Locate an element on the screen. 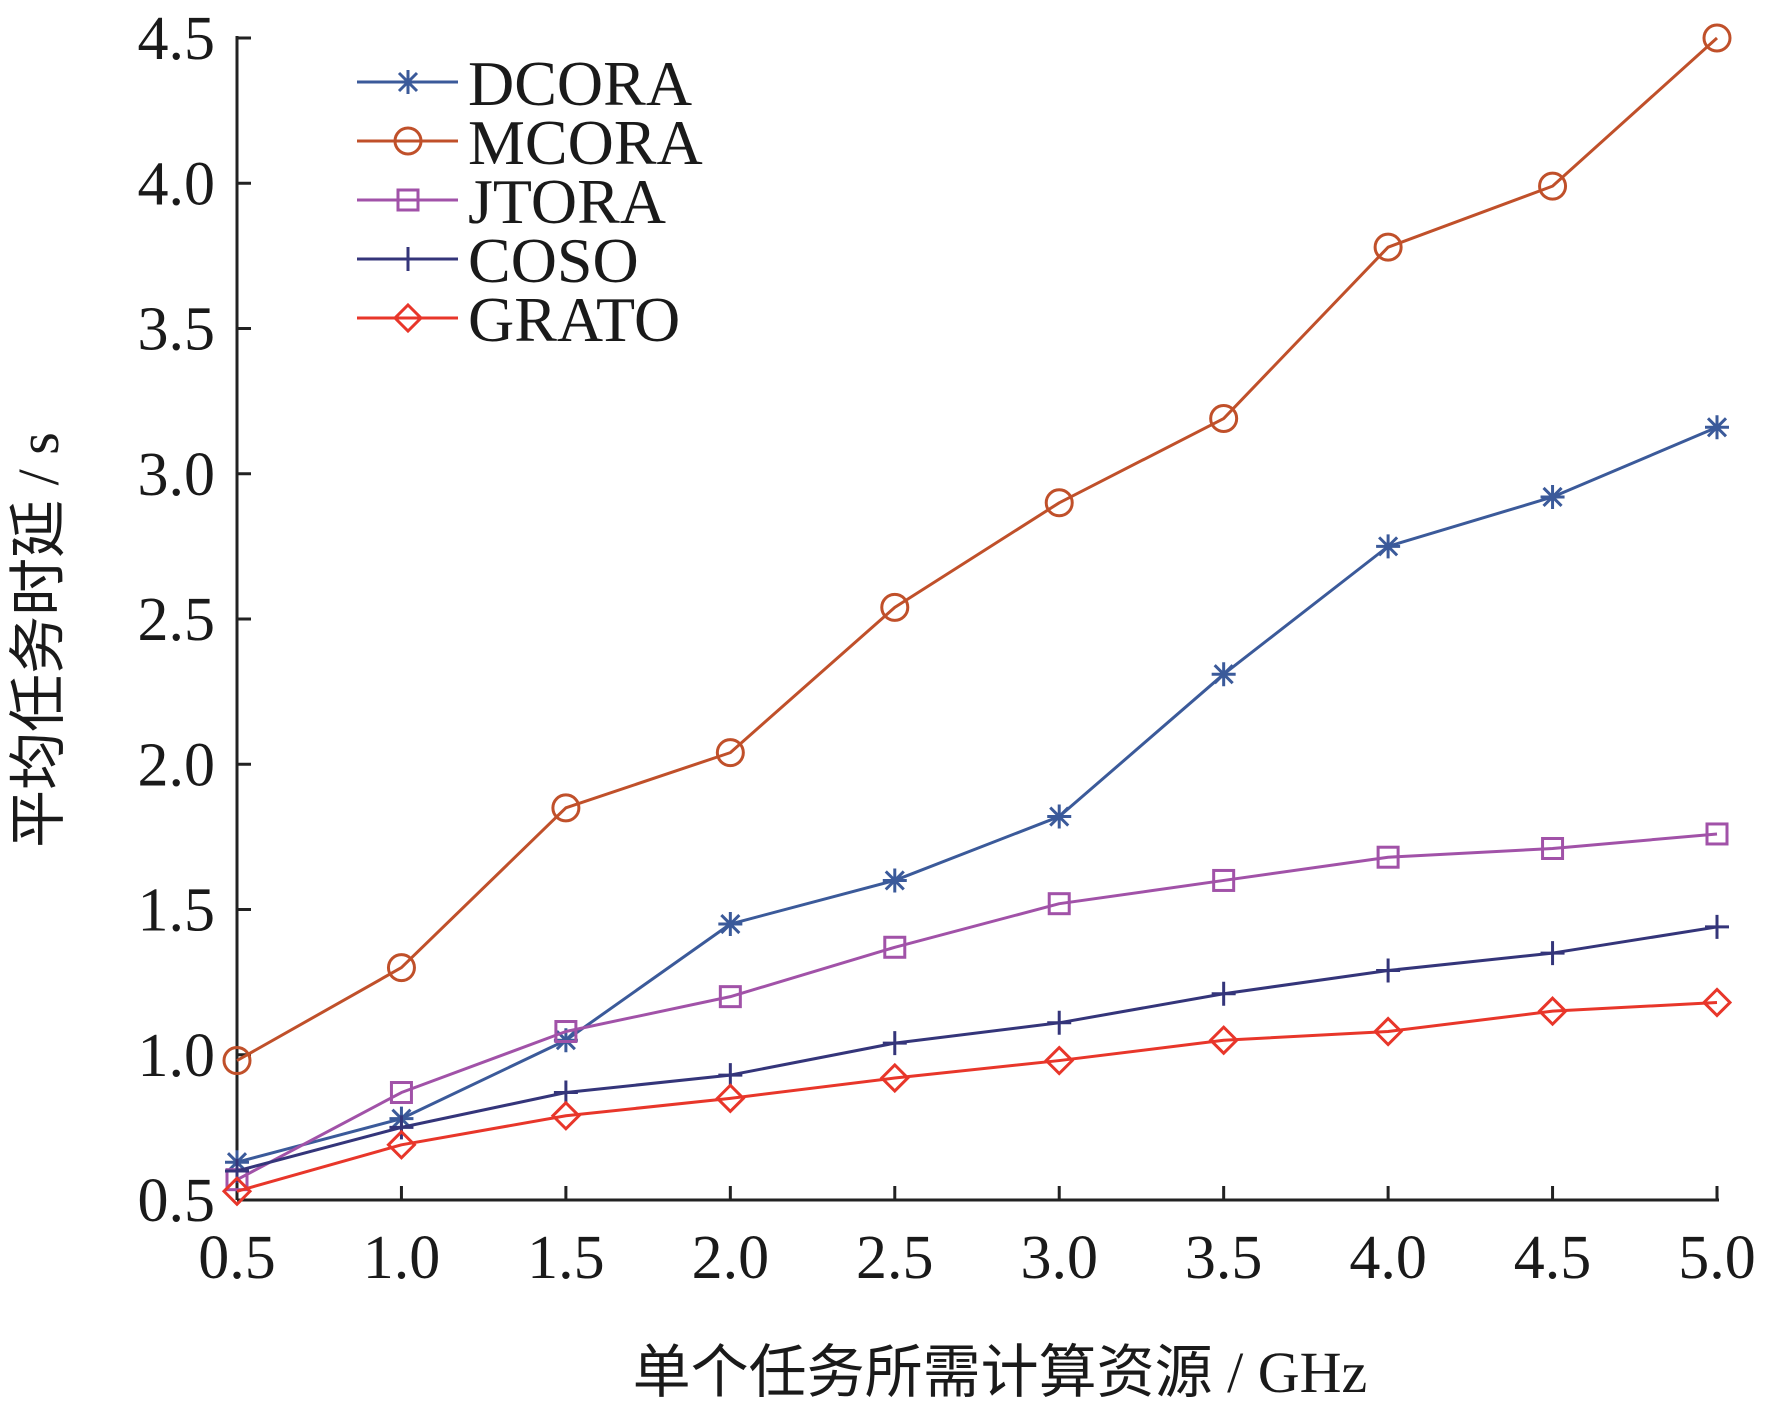  x-tick-label: 3.5 is located at coordinates (1224, 1258).